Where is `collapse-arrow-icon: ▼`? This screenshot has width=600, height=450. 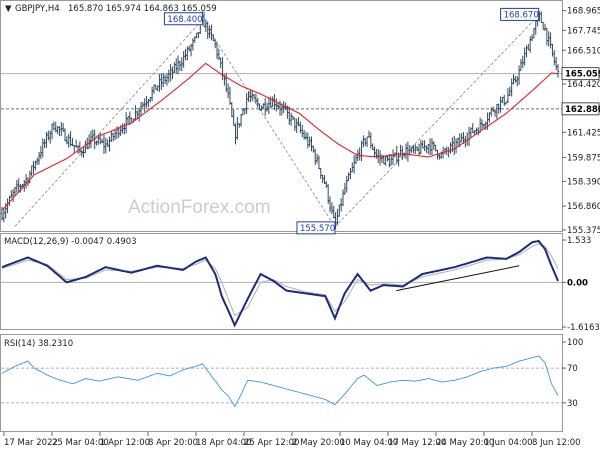
collapse-arrow-icon: ▼ is located at coordinates (8, 9).